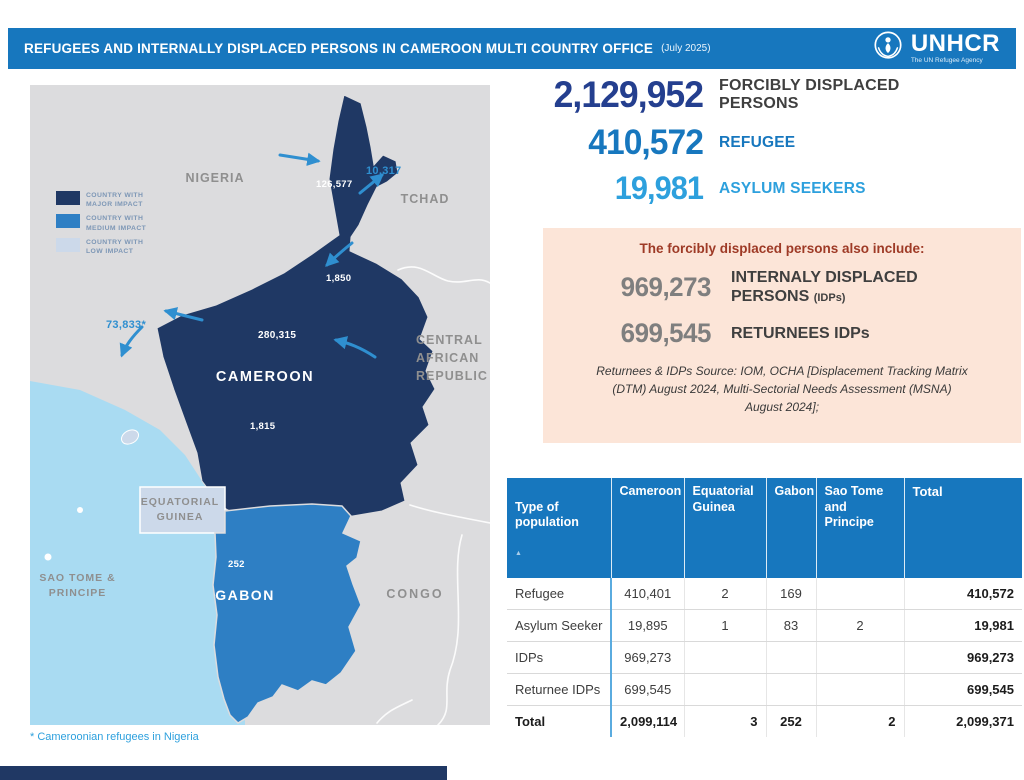 The width and height of the screenshot is (1024, 780). I want to click on cell-eq-guinea: 2, so click(724, 594).